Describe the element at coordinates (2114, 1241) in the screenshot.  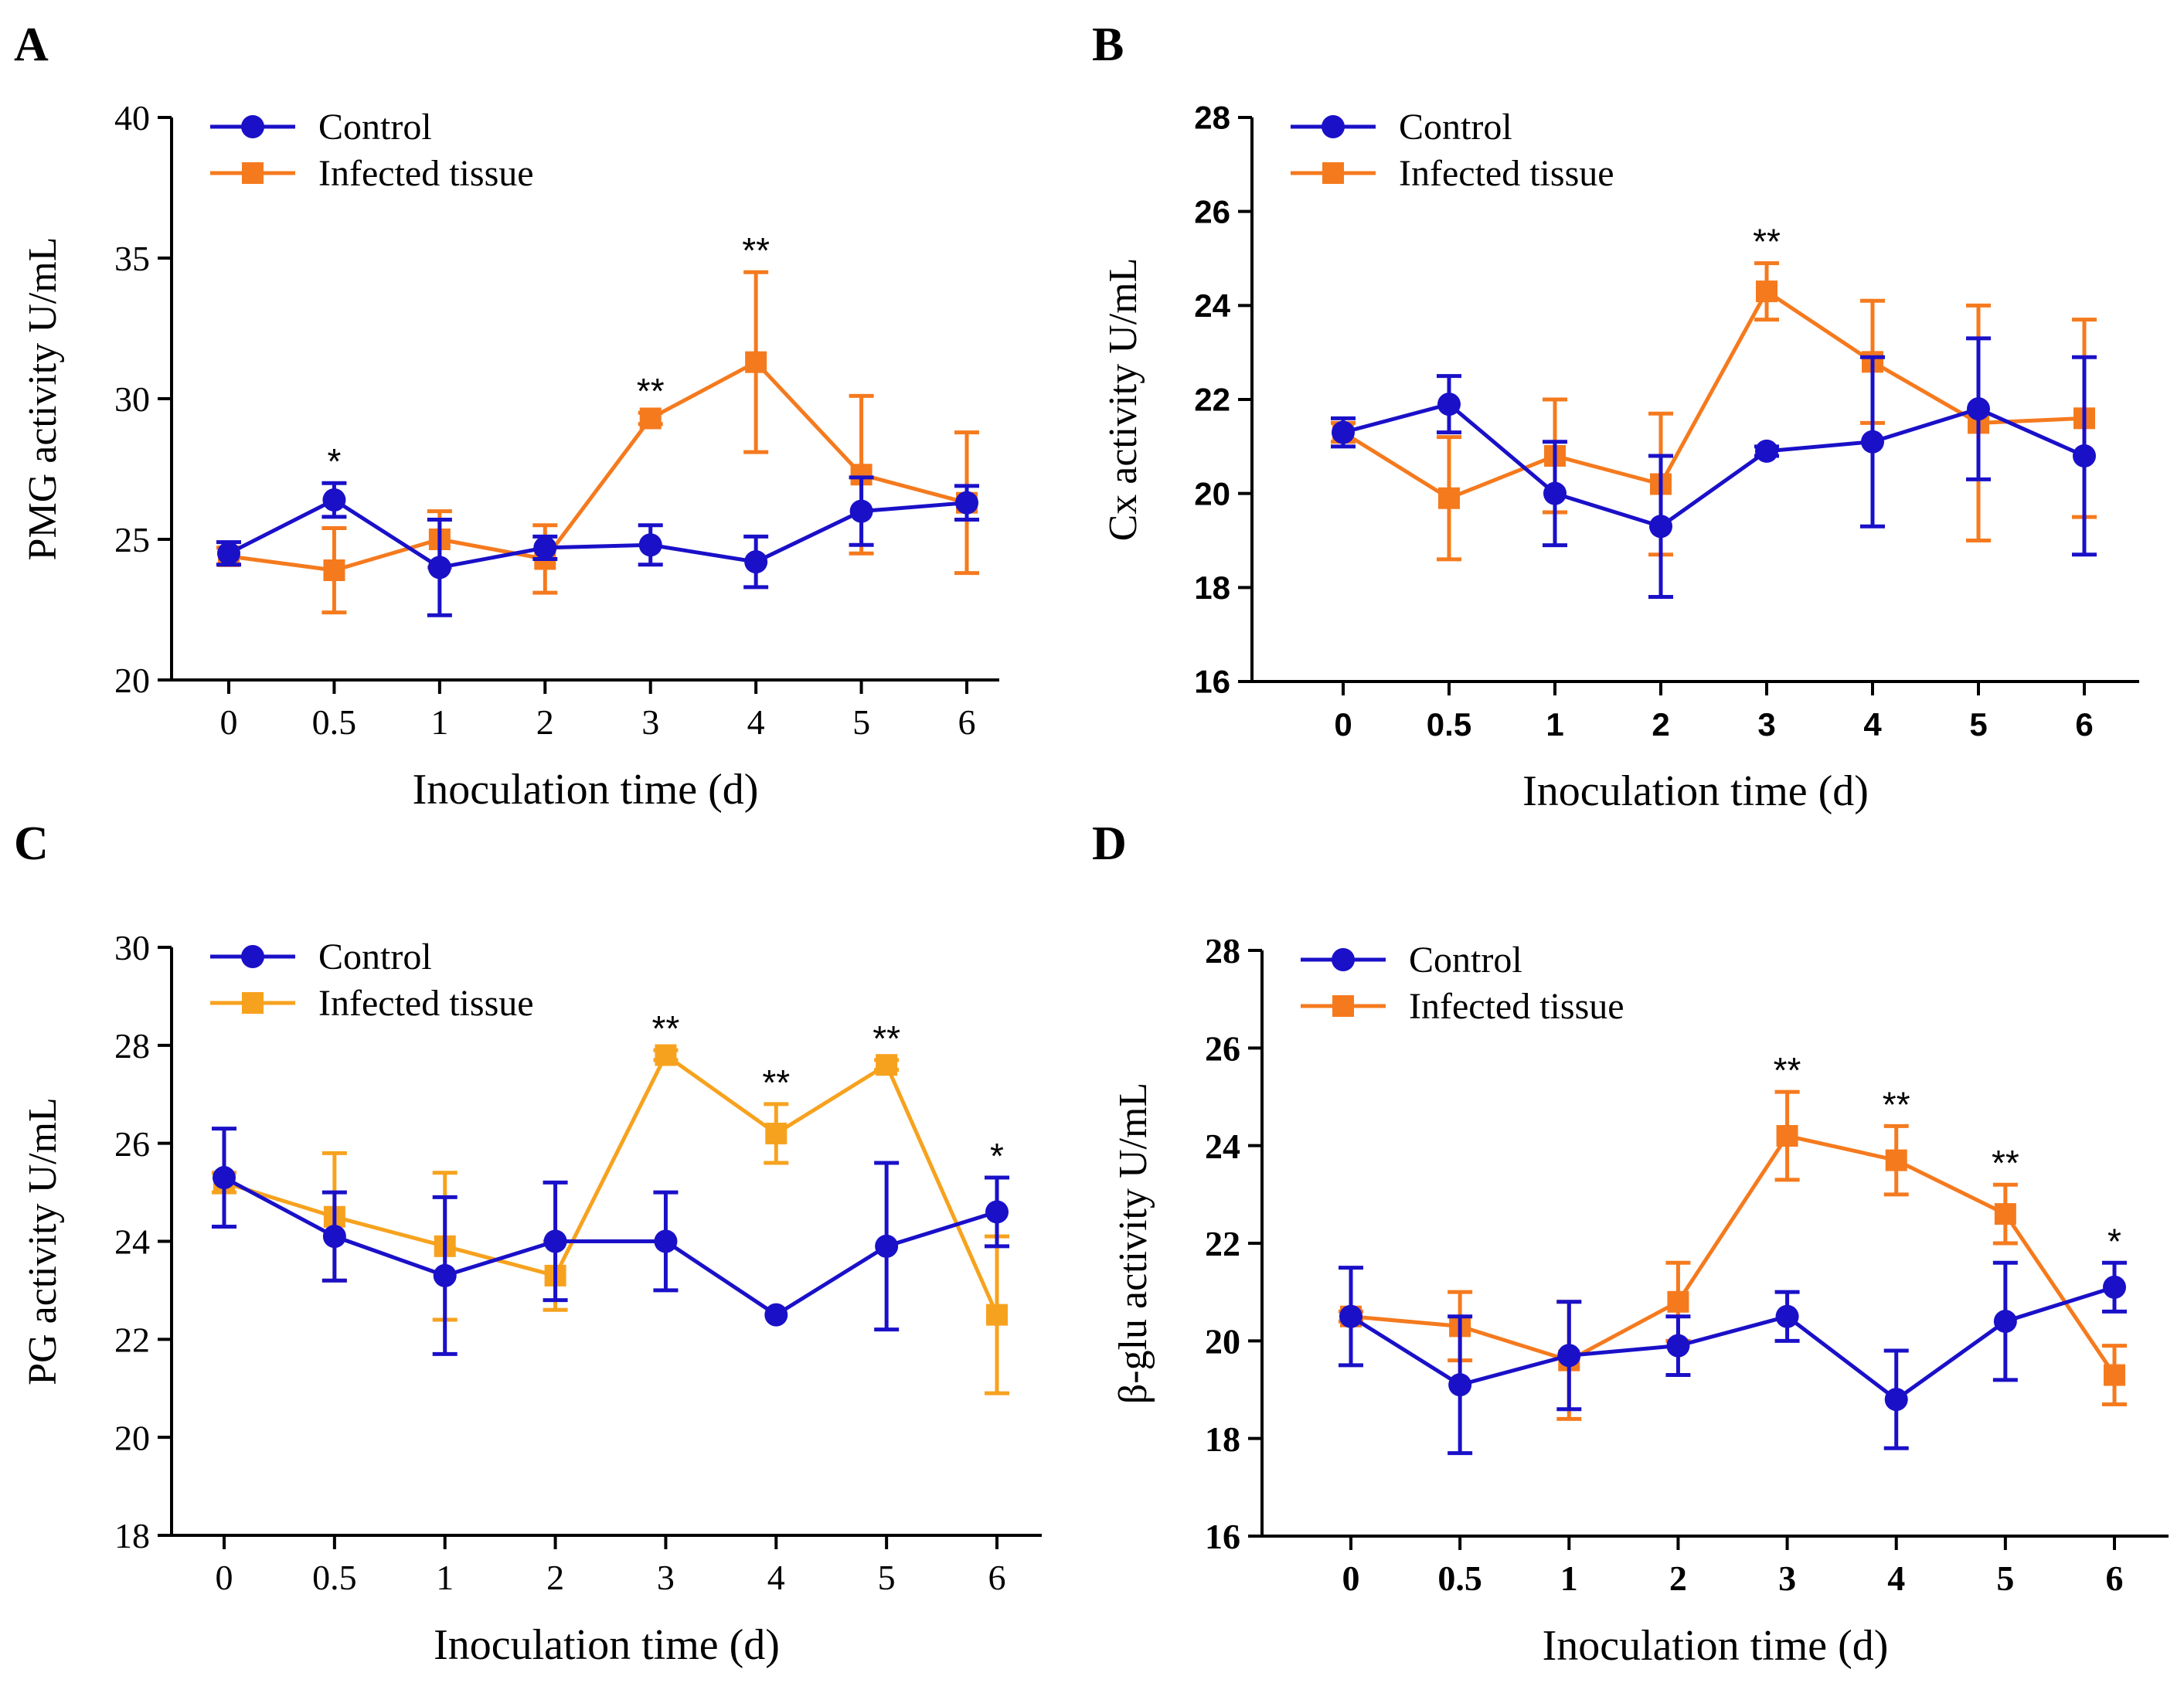
I see `significance-marker-d: *` at that location.